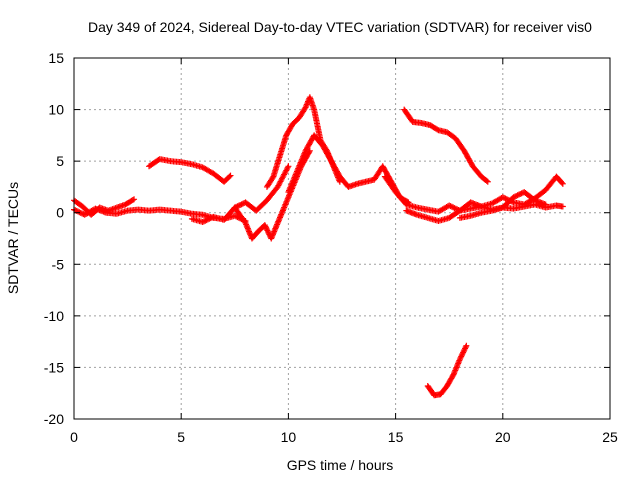  What do you see at coordinates (610, 437) in the screenshot?
I see `x-tick-label: 25` at bounding box center [610, 437].